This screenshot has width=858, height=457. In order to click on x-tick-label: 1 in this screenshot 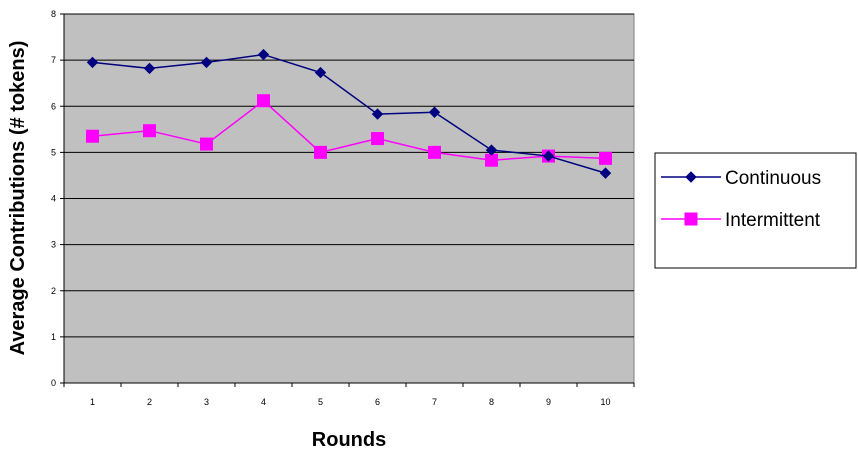, I will do `click(92, 402)`.